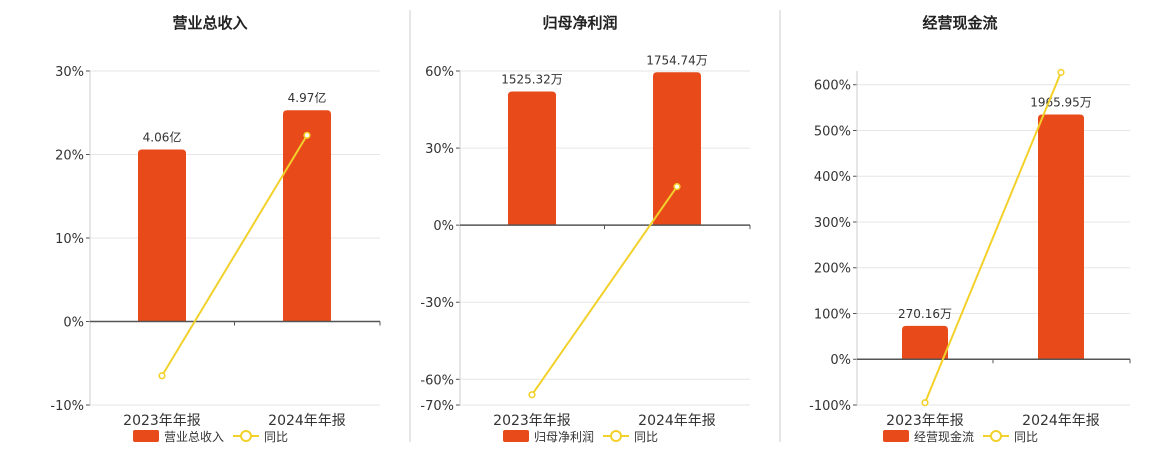 This screenshot has width=1160, height=450. I want to click on bar-data-label: 4.06亿, so click(162, 136).